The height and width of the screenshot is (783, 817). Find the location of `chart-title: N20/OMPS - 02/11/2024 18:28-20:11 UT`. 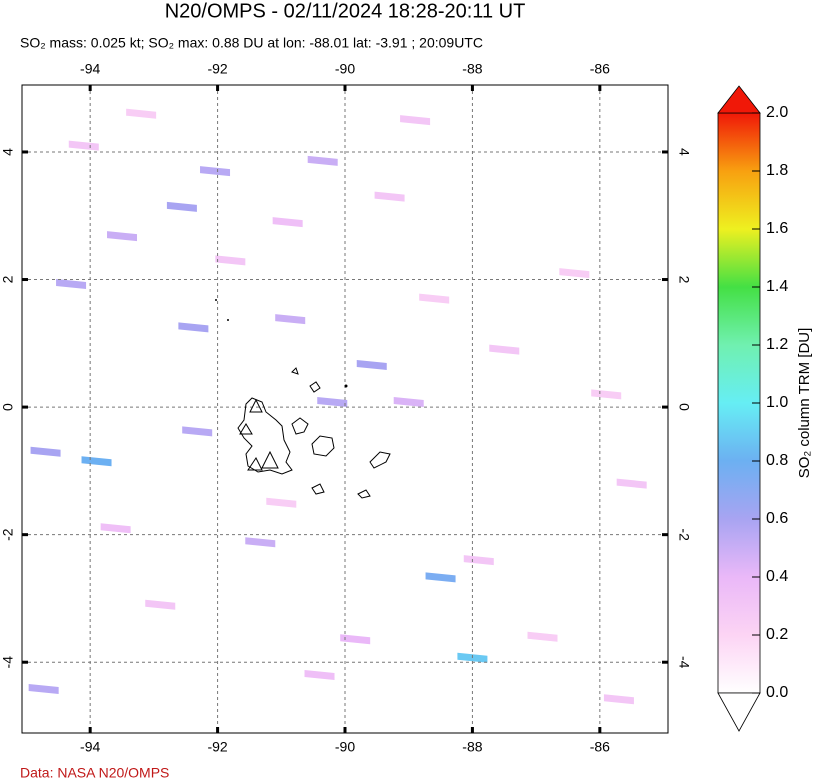

chart-title: N20/OMPS - 02/11/2024 18:28-20:11 UT is located at coordinates (345, 11).